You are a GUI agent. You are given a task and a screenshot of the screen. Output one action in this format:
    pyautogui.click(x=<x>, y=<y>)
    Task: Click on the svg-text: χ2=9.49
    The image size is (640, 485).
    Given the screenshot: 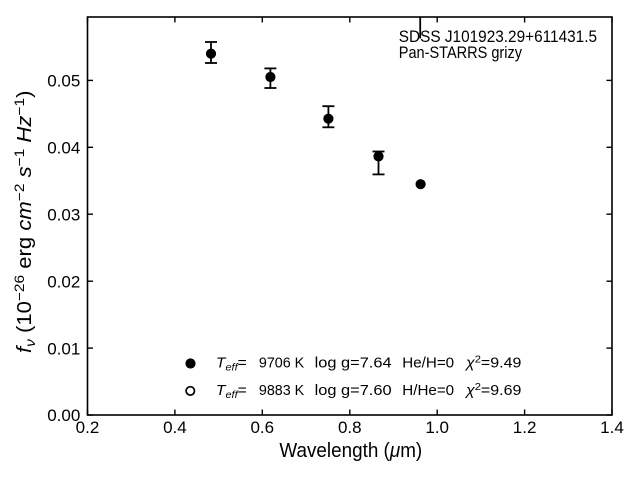 What is the action you would take?
    pyautogui.click(x=493, y=362)
    